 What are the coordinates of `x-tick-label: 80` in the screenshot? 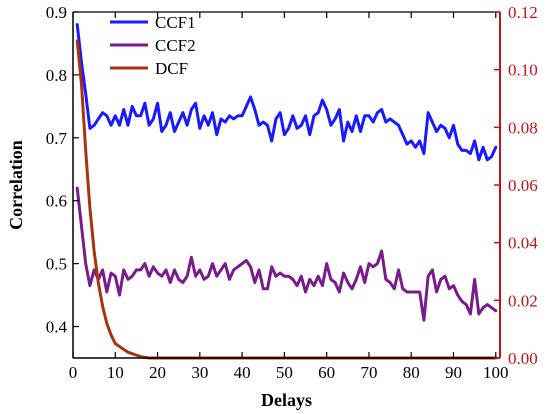 It's located at (411, 372).